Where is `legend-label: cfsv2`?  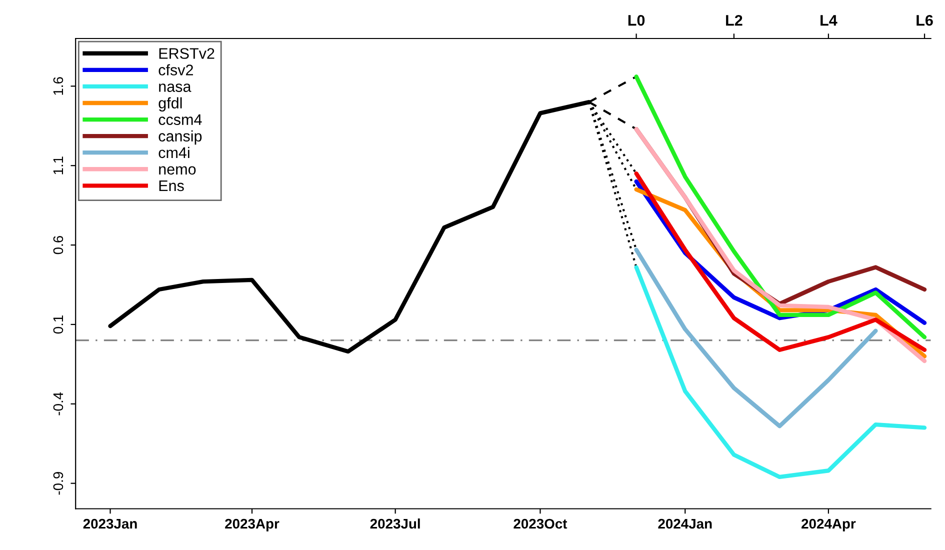 legend-label: cfsv2 is located at coordinates (175, 70).